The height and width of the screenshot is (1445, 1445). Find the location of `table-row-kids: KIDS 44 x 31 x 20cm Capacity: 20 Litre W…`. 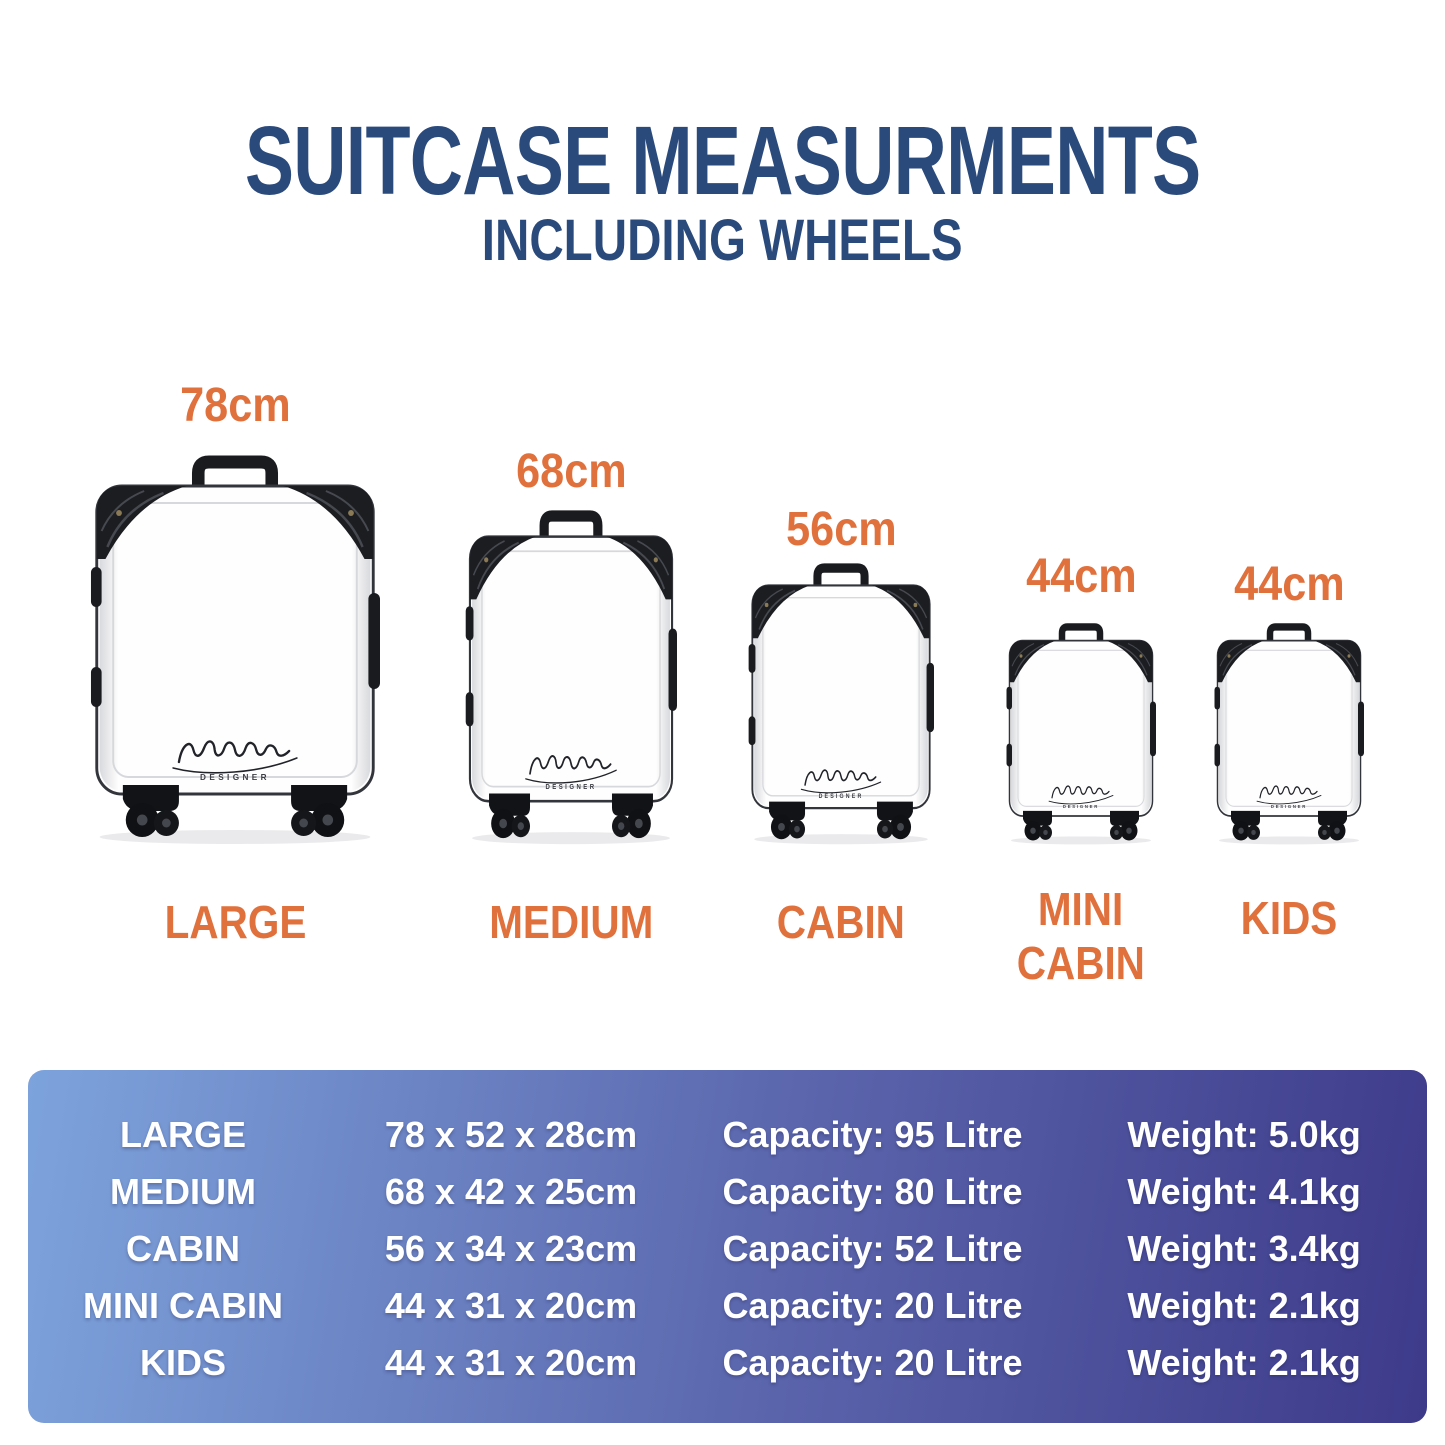

table-row-kids: KIDS 44 x 31 x 20cm Capacity: 20 Litre W… is located at coordinates (727, 1362).